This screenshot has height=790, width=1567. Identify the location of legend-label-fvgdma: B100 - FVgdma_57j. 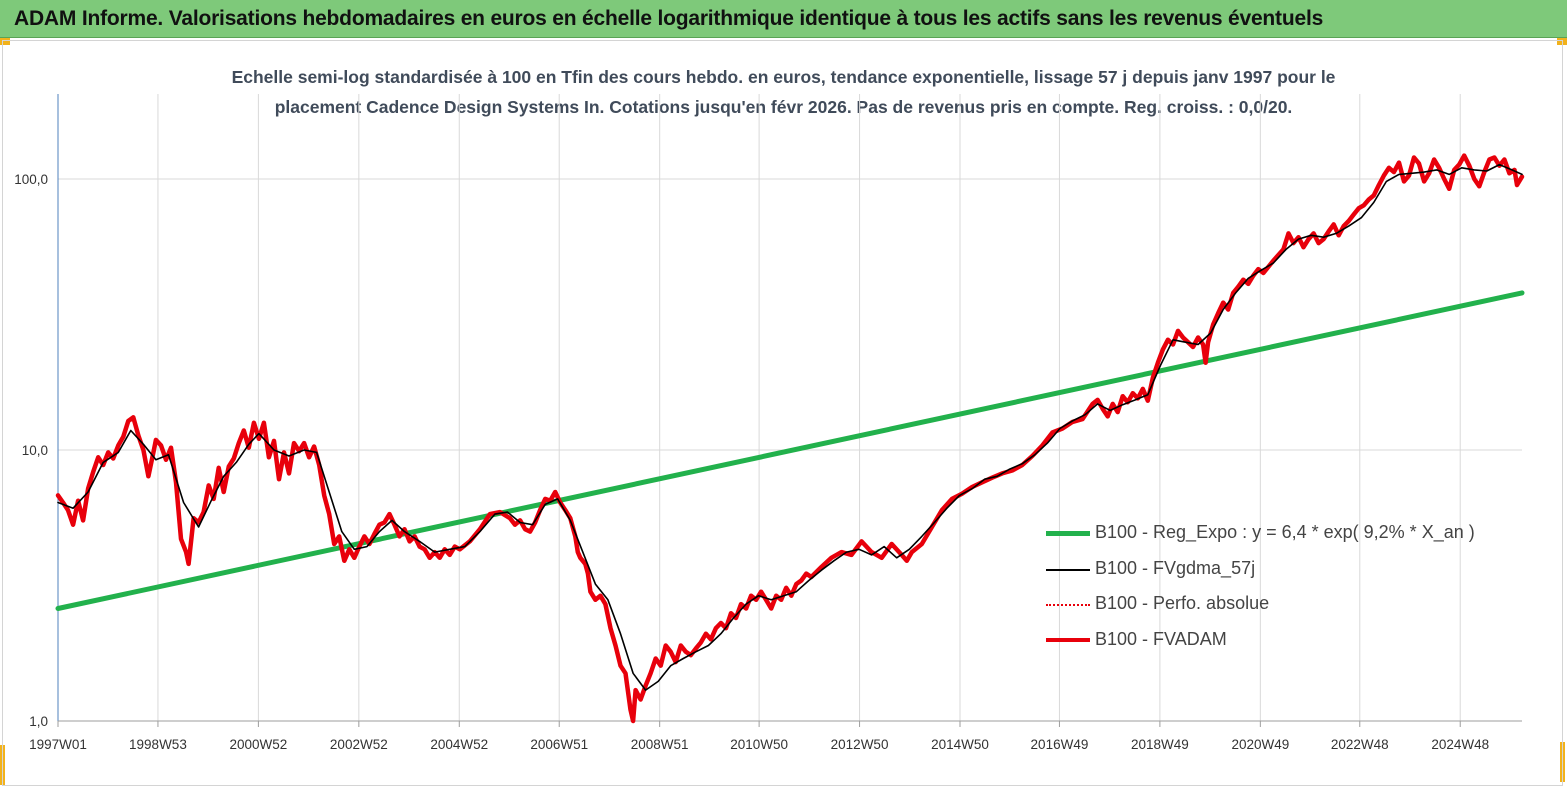
(1175, 567).